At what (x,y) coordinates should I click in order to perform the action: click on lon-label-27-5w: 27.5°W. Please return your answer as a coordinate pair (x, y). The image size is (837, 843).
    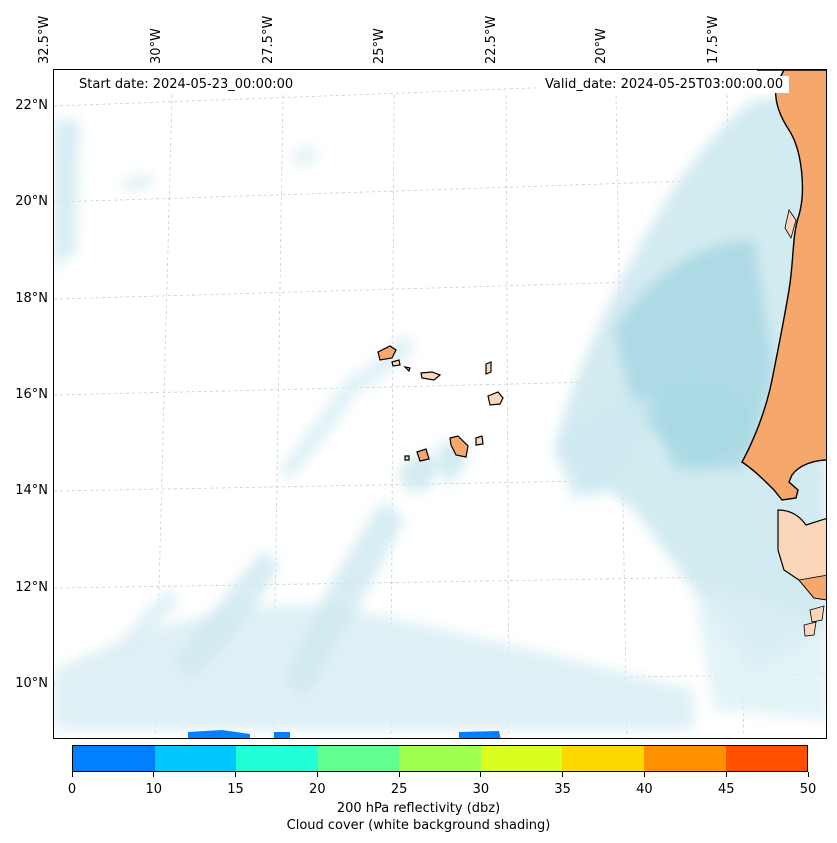
    Looking at the image, I should click on (268, 39).